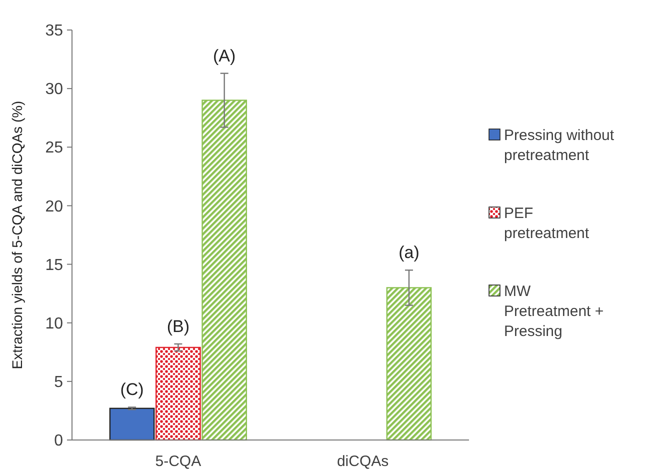 The width and height of the screenshot is (659, 475). What do you see at coordinates (17, 235) in the screenshot?
I see `y-axis-title: Extraction yields of 5-CQA and diCQAs (%)` at bounding box center [17, 235].